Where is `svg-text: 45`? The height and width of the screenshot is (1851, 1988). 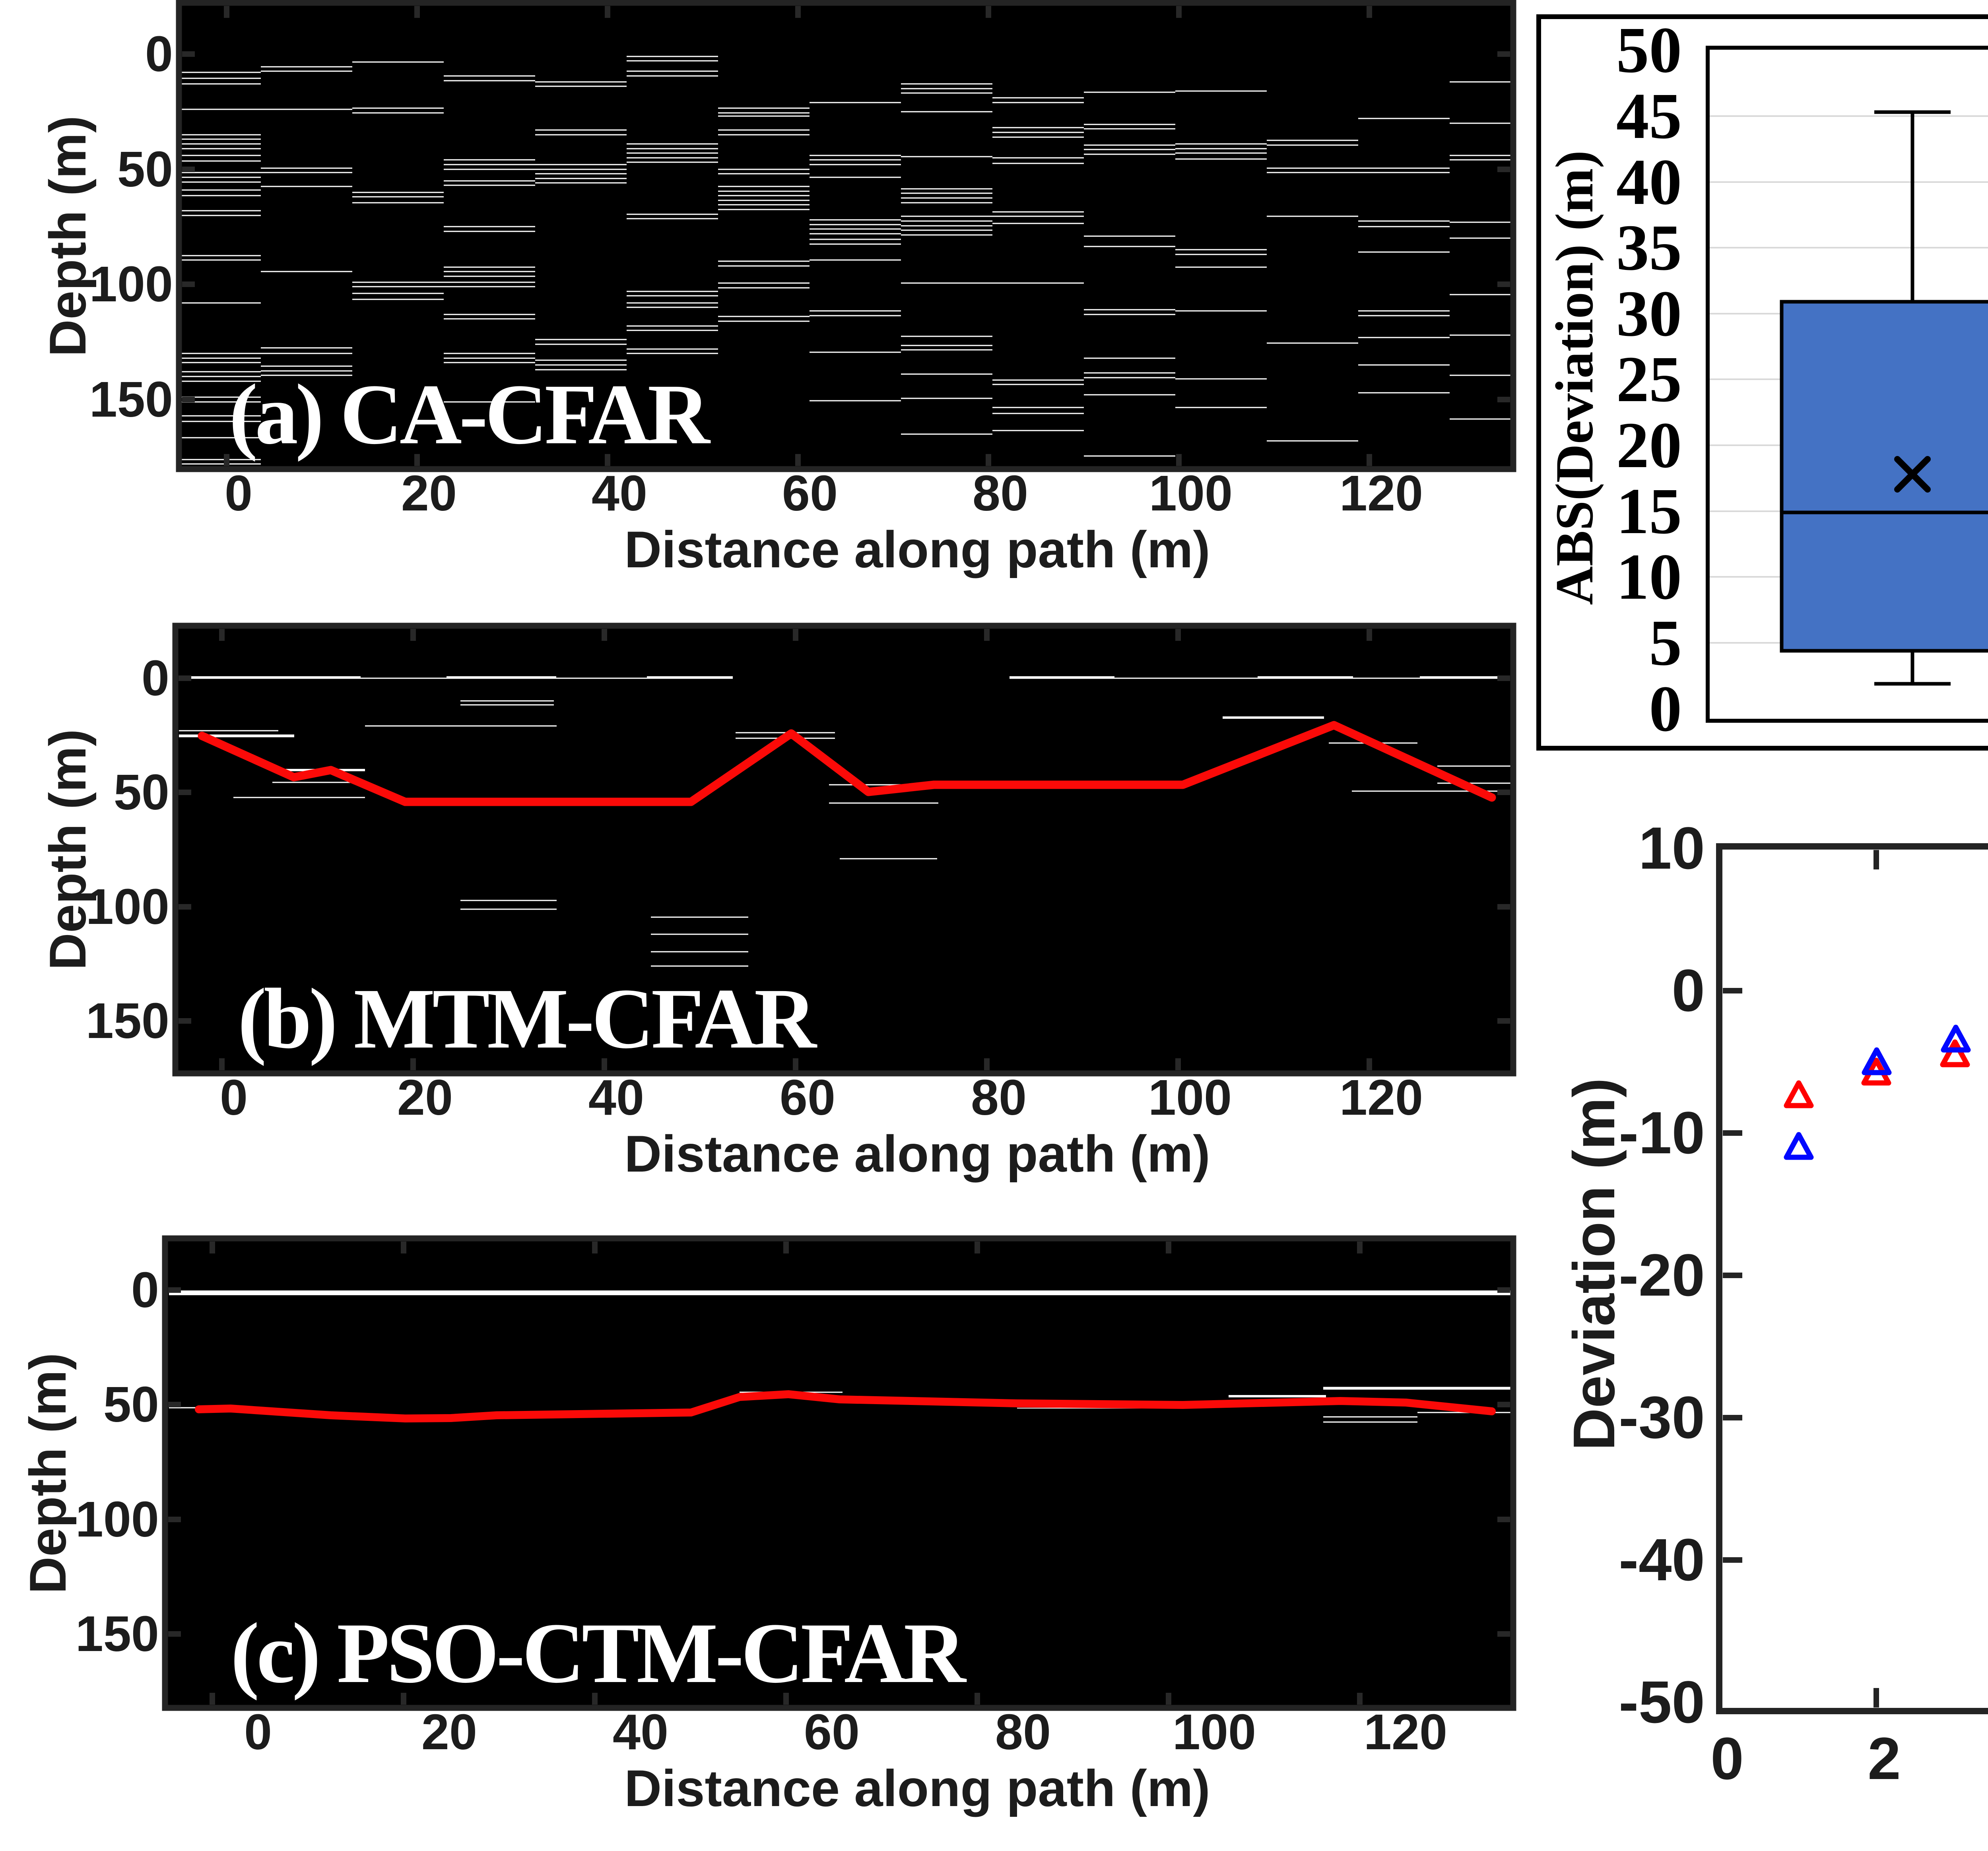
svg-text: 45 is located at coordinates (1649, 116).